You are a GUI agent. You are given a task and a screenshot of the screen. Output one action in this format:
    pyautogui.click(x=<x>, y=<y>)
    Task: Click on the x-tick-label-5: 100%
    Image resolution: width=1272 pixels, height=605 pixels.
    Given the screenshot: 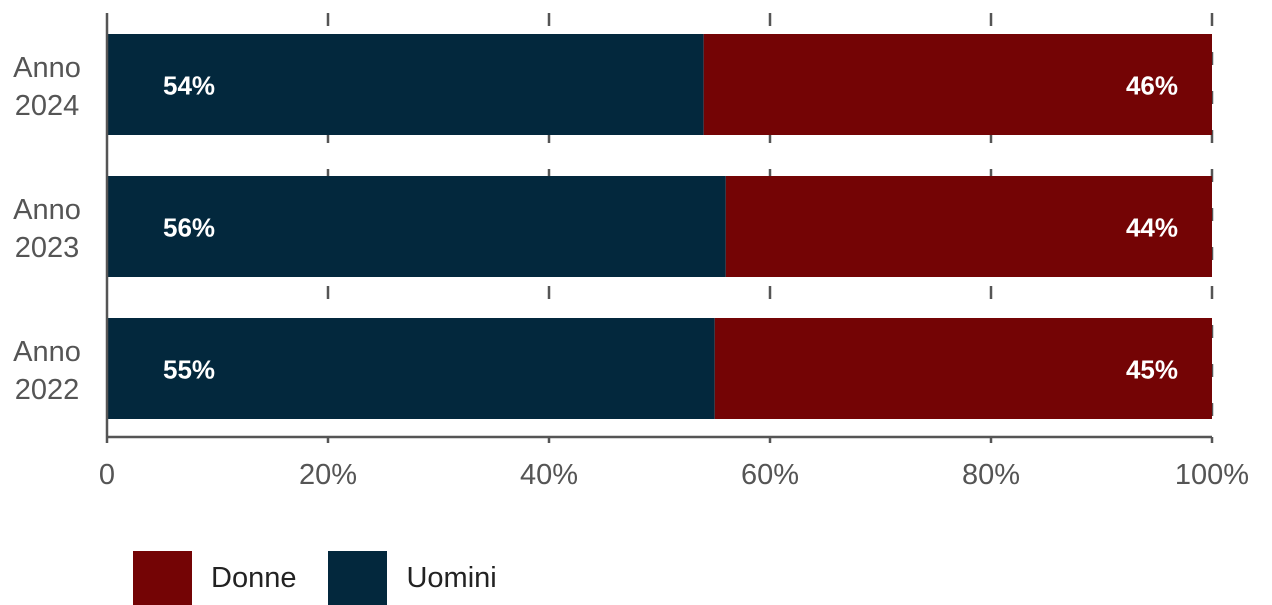 What is the action you would take?
    pyautogui.click(x=1212, y=475)
    